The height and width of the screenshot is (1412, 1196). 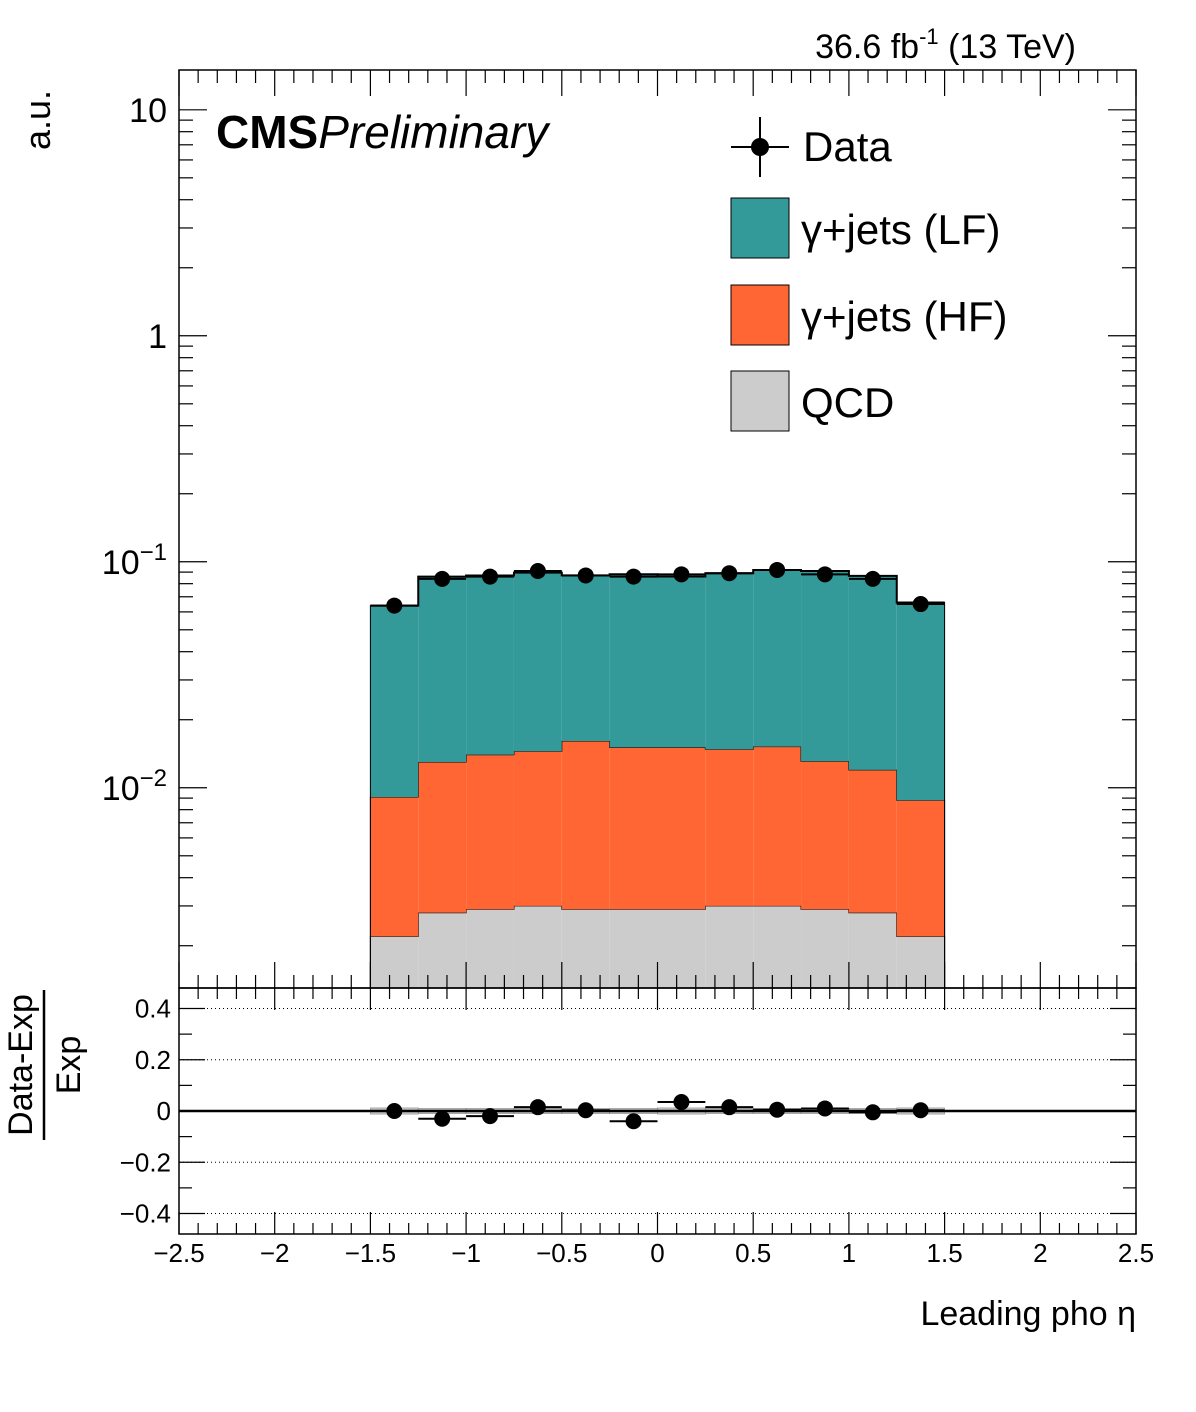 What do you see at coordinates (153, 1060) in the screenshot?
I see `ratio-y-tick-label: 0.2` at bounding box center [153, 1060].